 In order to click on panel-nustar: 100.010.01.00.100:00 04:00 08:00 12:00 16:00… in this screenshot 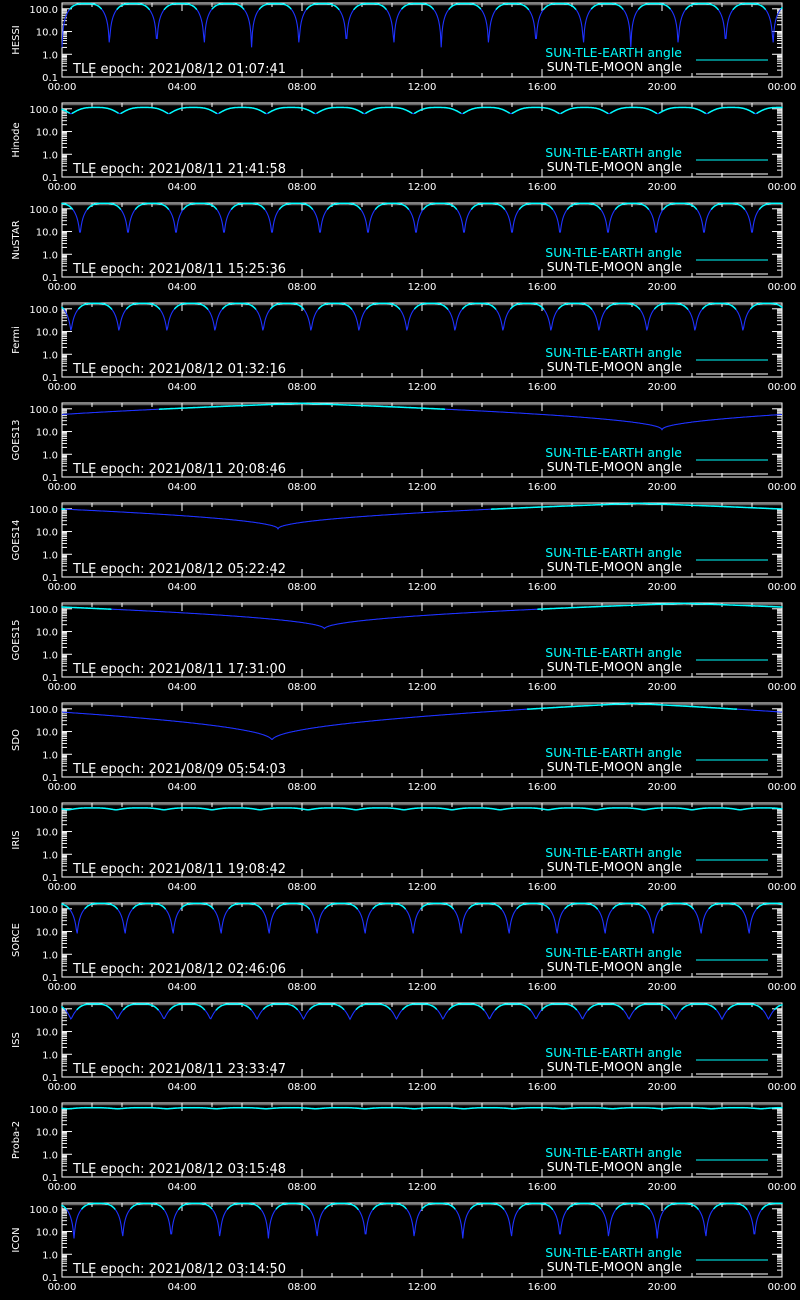, I will do `click(404, 247)`.